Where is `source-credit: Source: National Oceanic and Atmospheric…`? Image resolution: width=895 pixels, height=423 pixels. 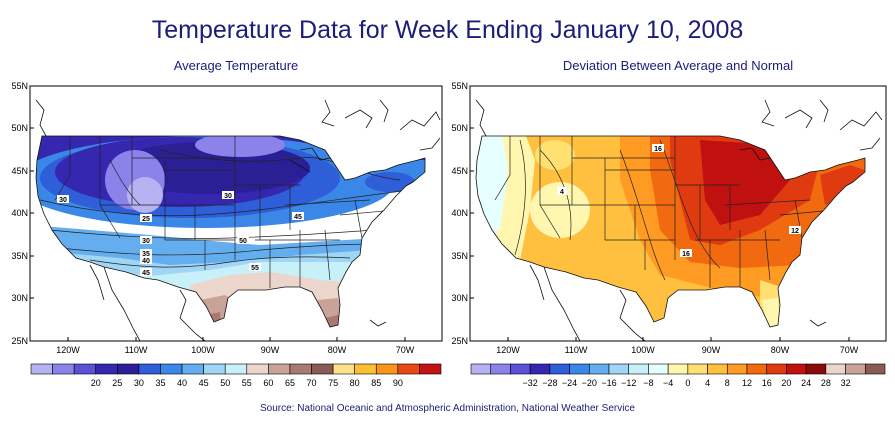 source-credit: Source: National Oceanic and Atmospheric… is located at coordinates (447, 408).